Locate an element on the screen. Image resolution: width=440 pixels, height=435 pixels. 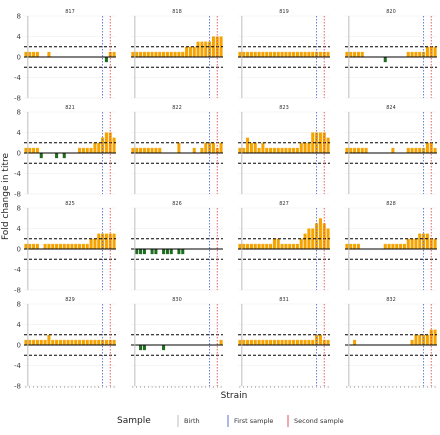
legend: Sample Birth First sample Second sample is located at coordinates (230, 421).